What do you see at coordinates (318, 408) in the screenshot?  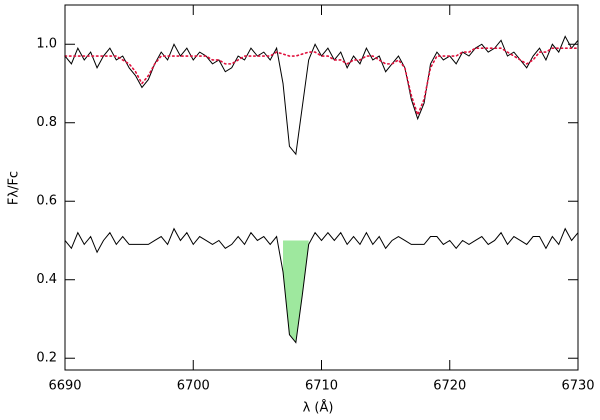 I see `x-axis-label: λ (Å)` at bounding box center [318, 408].